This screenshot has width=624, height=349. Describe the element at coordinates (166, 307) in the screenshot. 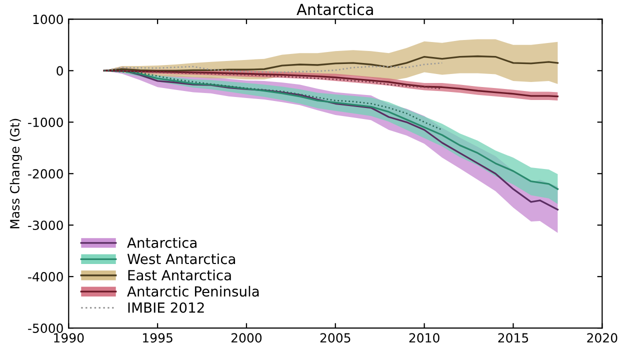

I see `legend-label: IMBIE 2012` at that location.